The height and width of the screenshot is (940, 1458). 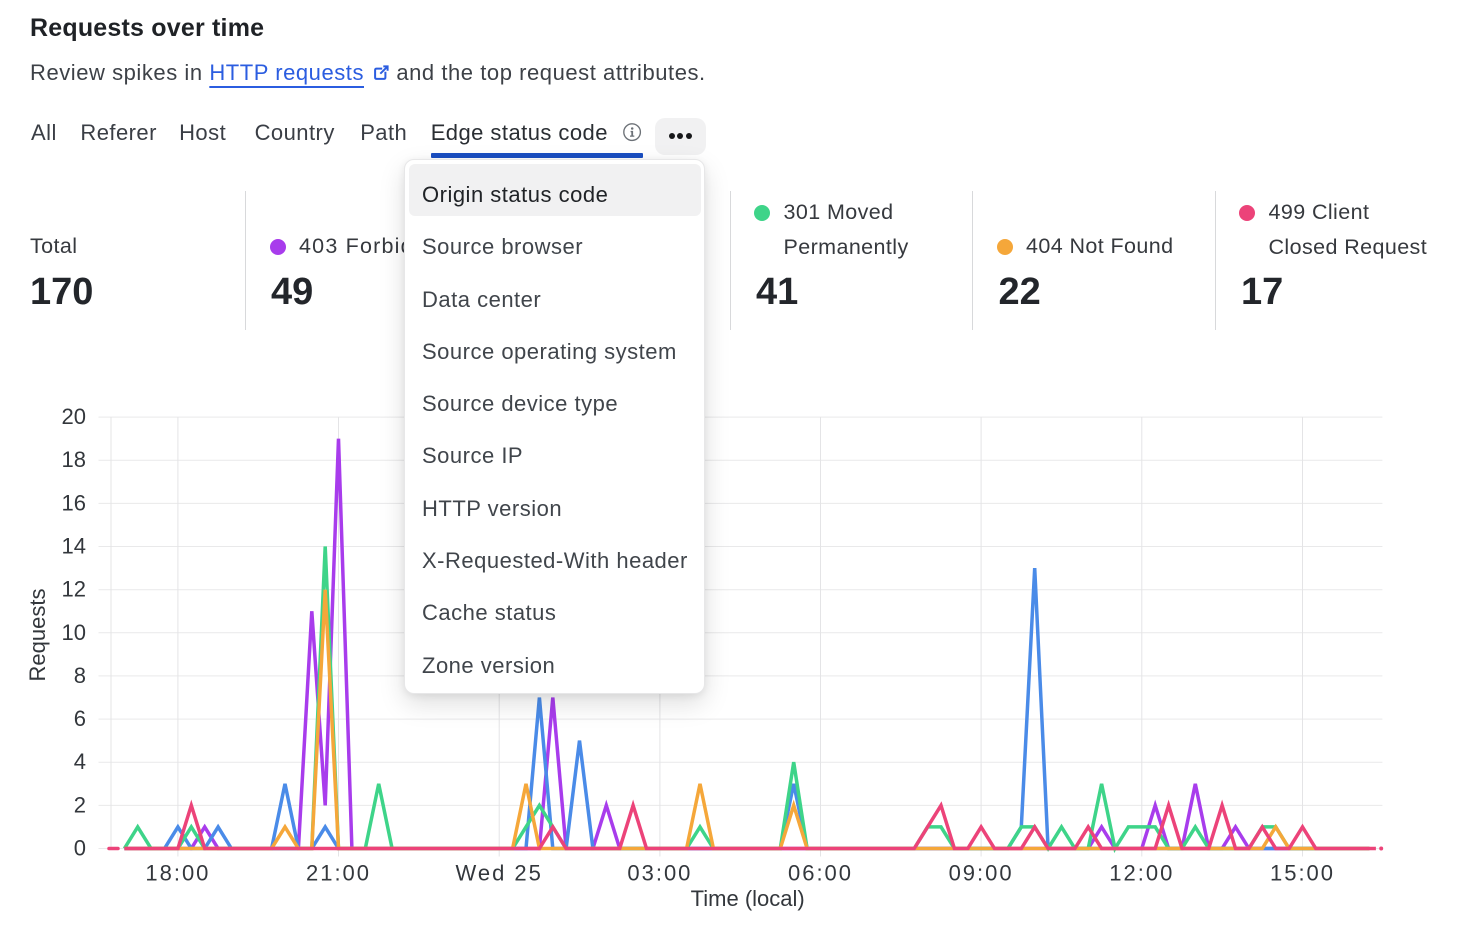 What do you see at coordinates (37, 635) in the screenshot?
I see `svg-text: Requests` at bounding box center [37, 635].